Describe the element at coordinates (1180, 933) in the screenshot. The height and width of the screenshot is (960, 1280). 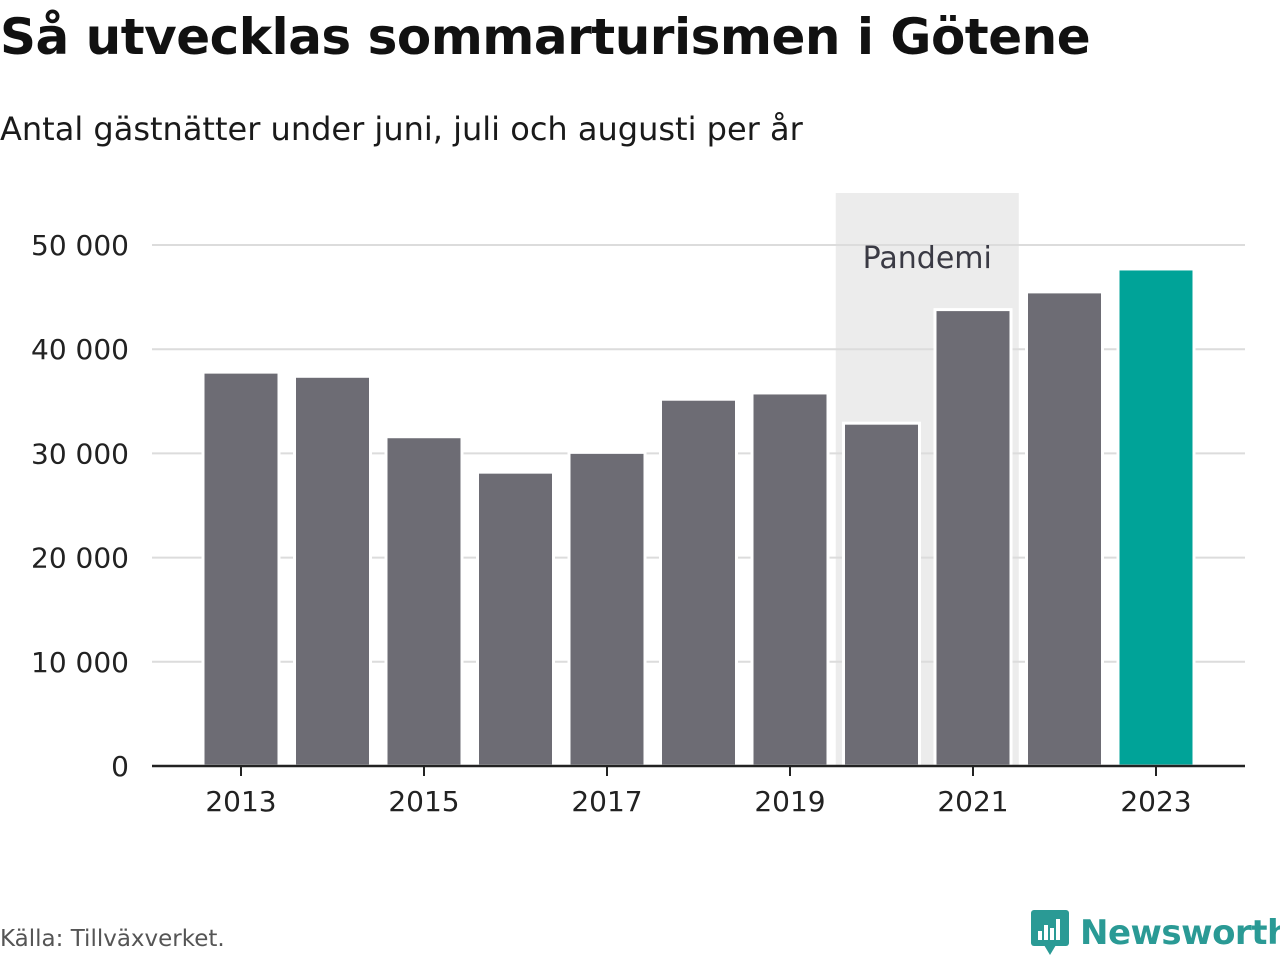
I see `brand-name: Newsworthy` at that location.